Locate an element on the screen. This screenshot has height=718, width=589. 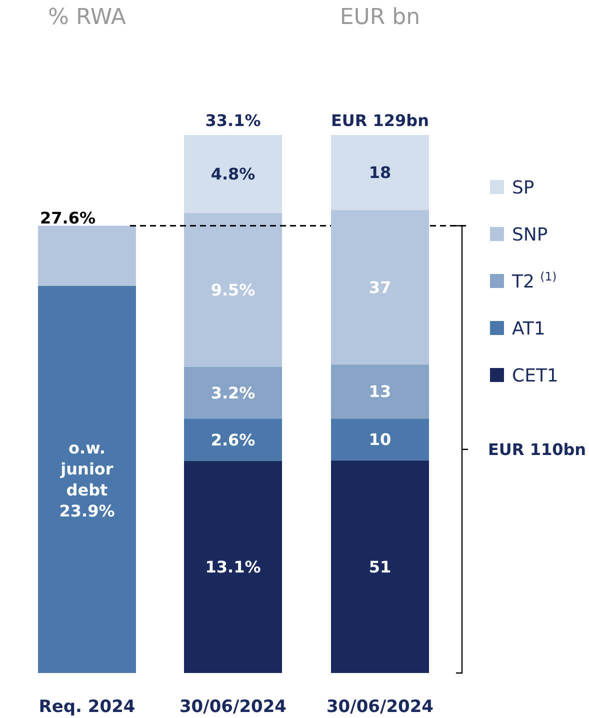
data-label: 37 is located at coordinates (380, 287).